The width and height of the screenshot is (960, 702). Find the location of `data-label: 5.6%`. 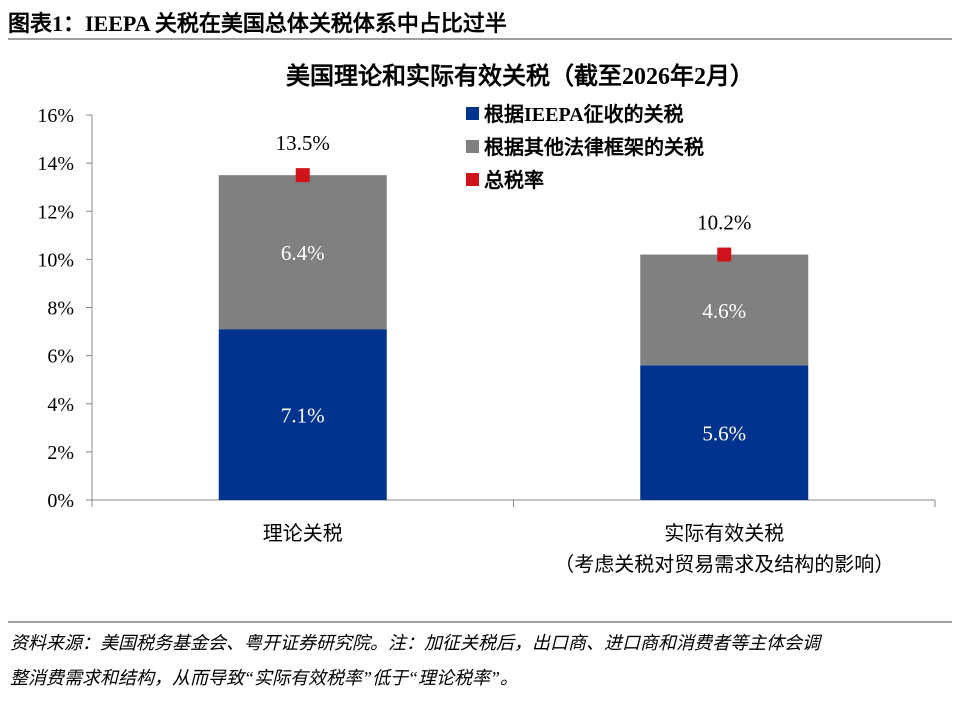

data-label: 5.6% is located at coordinates (724, 434).